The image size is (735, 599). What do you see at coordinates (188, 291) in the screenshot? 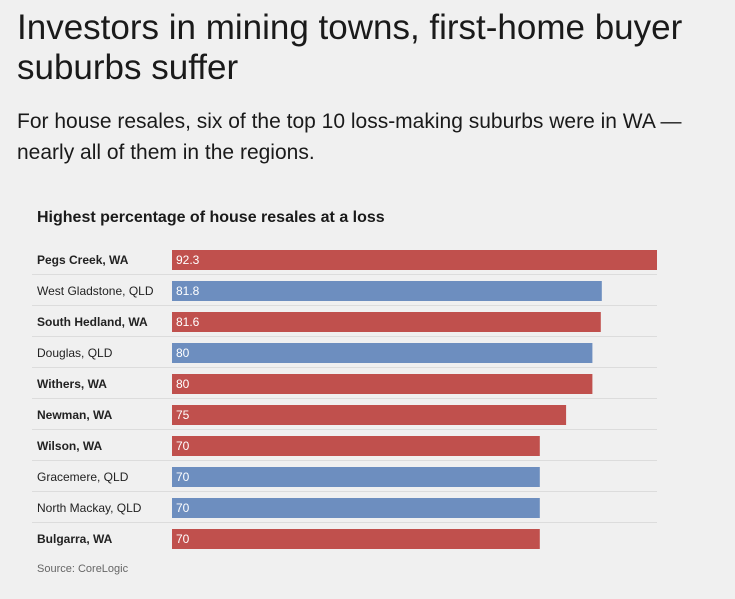
I see `data-label: 81.8` at bounding box center [188, 291].